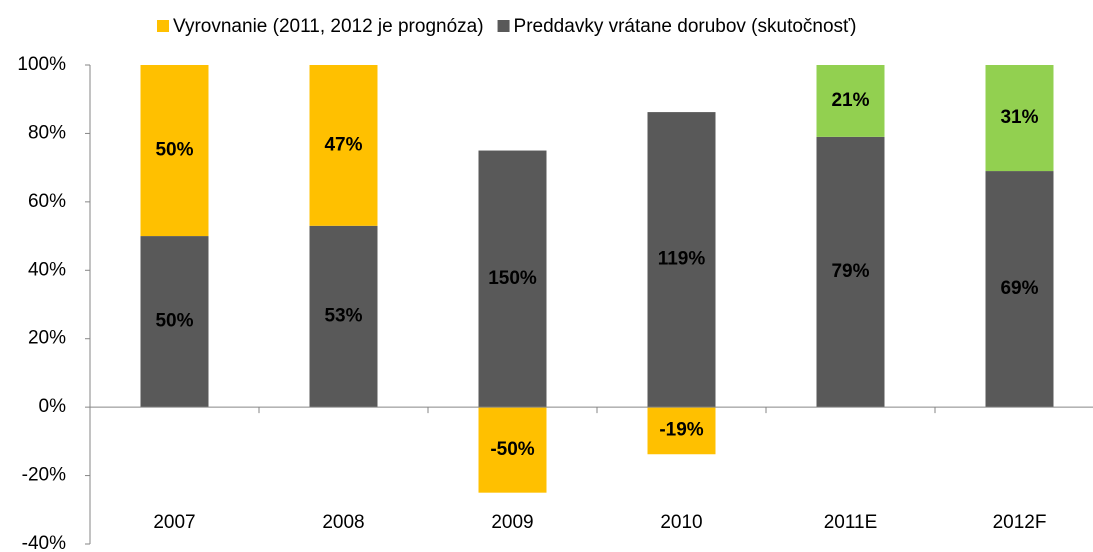 The width and height of the screenshot is (1093, 552). Describe the element at coordinates (44, 475) in the screenshot. I see `y-tick-label: -20%` at that location.